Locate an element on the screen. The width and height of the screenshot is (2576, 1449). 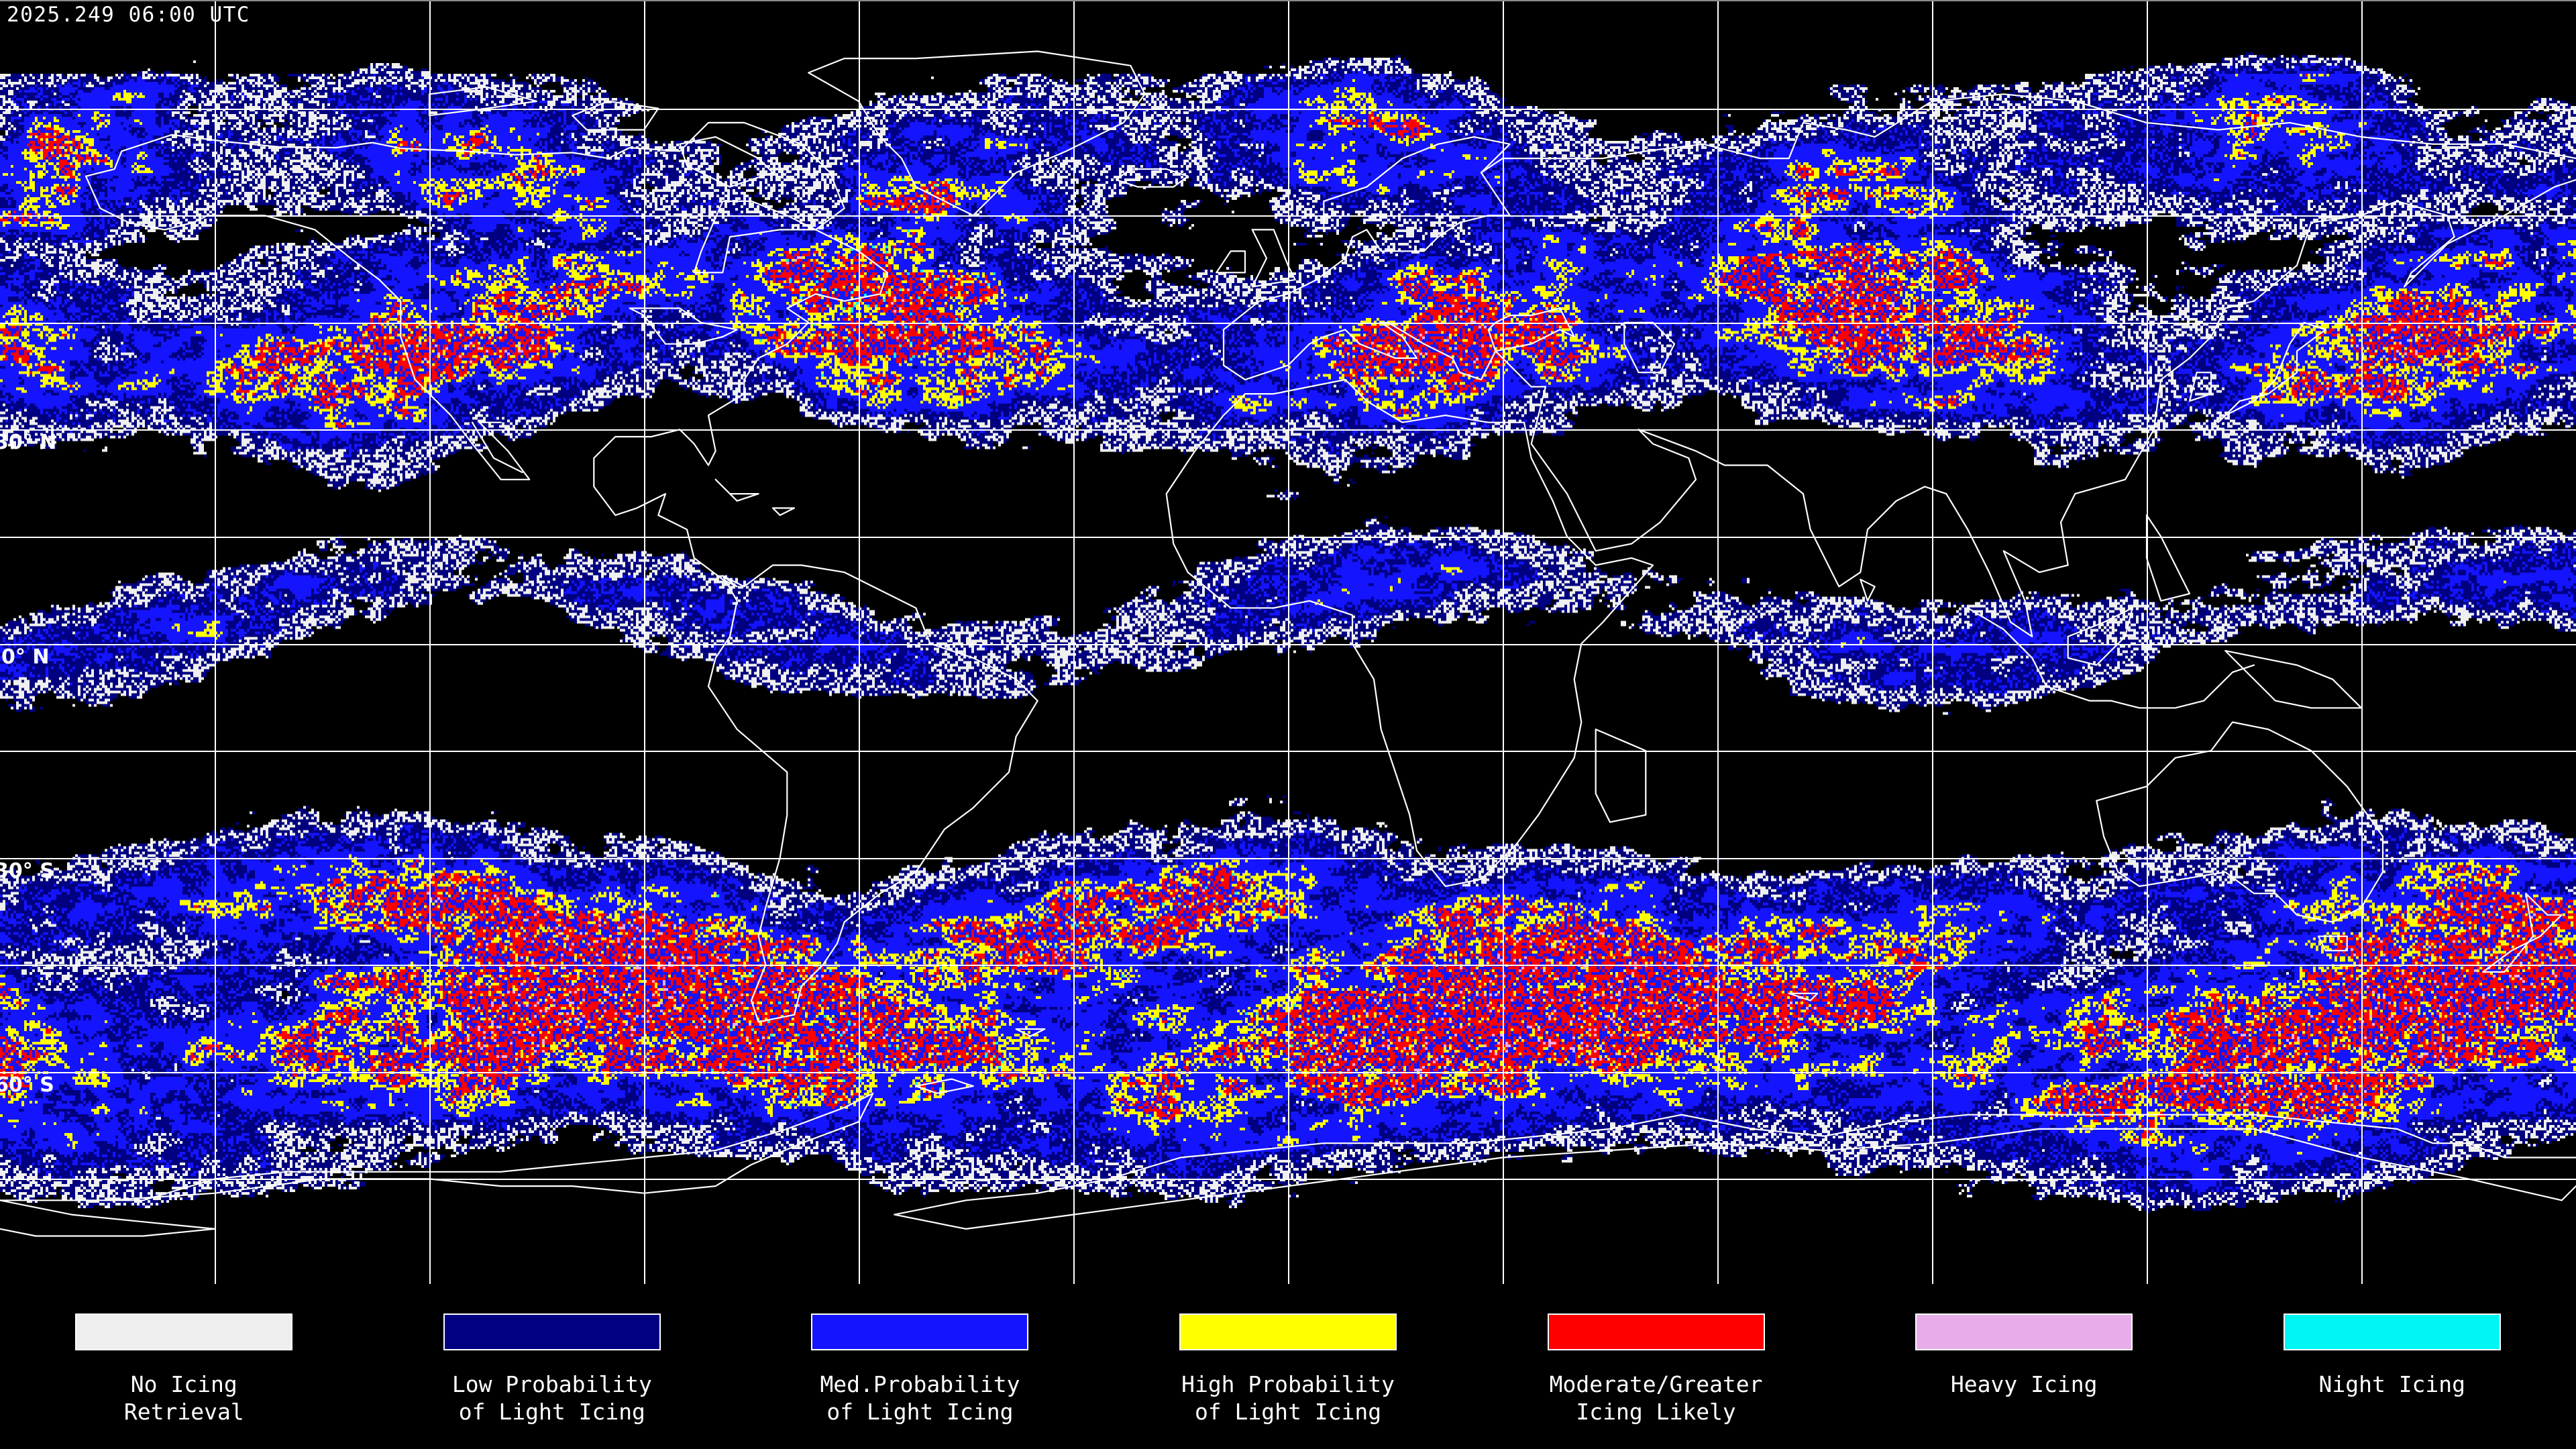
legend-label-line: Night Icing is located at coordinates (2392, 1384).